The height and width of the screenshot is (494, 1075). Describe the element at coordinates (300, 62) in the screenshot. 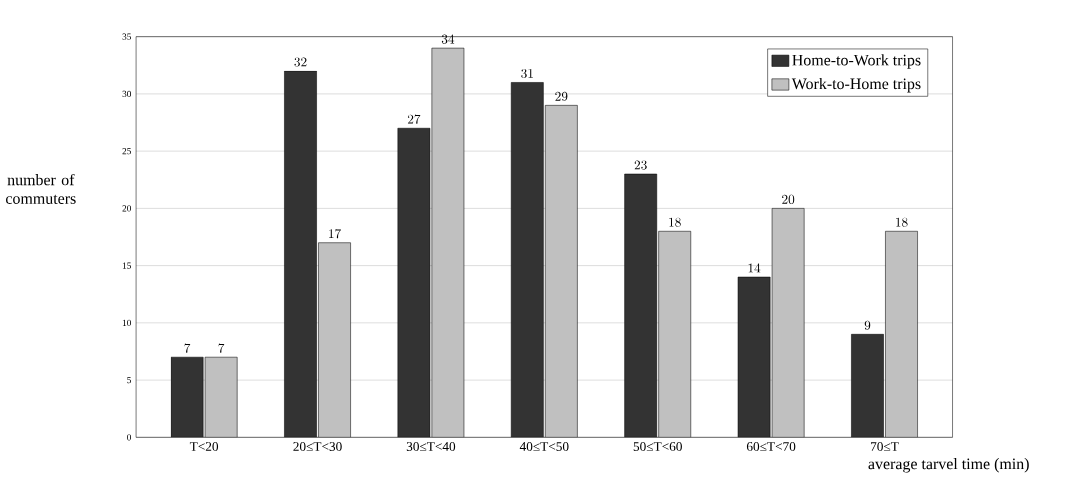

I see `data-label: 32` at that location.